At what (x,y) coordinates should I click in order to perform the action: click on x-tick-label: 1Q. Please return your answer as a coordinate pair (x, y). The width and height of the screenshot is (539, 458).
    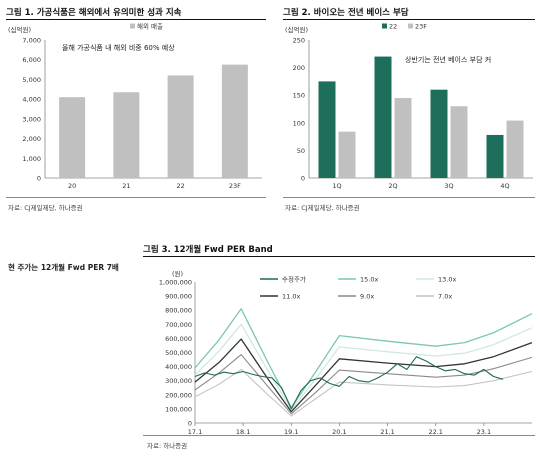
    Looking at the image, I should click on (336, 186).